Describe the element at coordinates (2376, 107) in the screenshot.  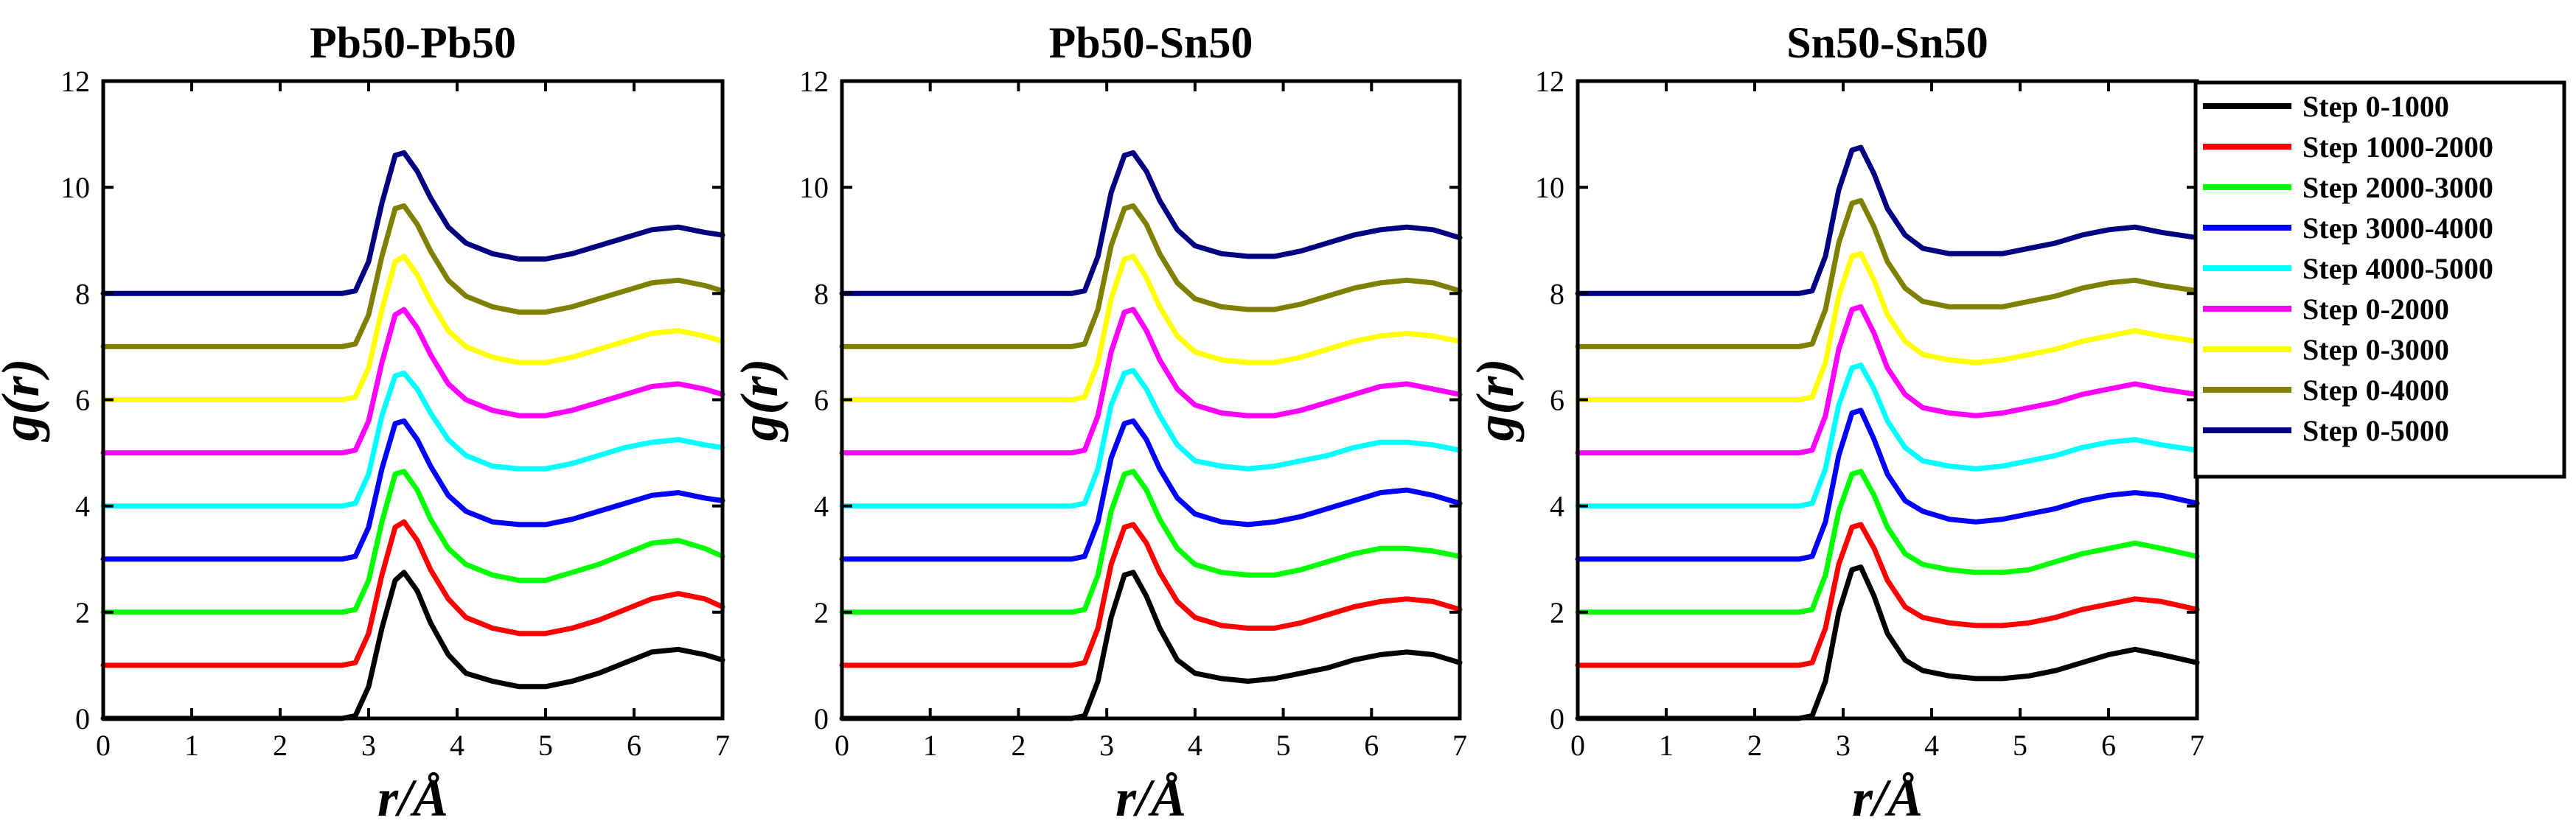
I see `legend-label: Step 0-1000` at that location.